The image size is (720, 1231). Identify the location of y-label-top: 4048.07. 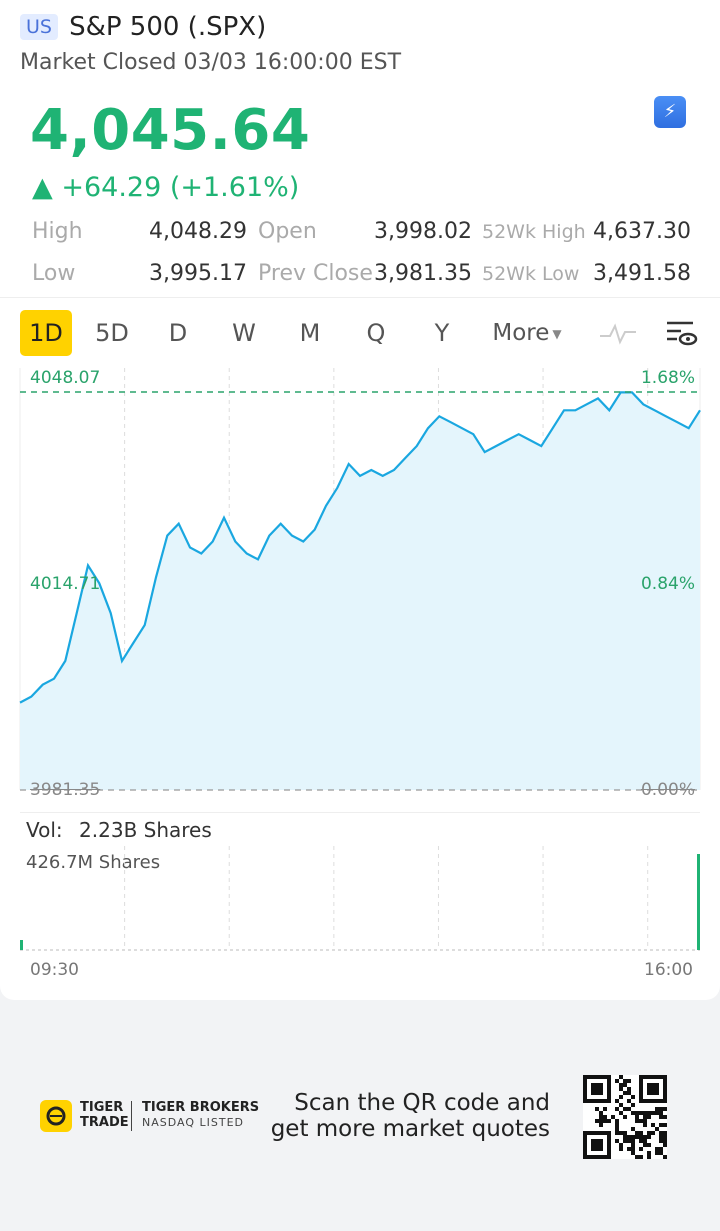
(65, 378).